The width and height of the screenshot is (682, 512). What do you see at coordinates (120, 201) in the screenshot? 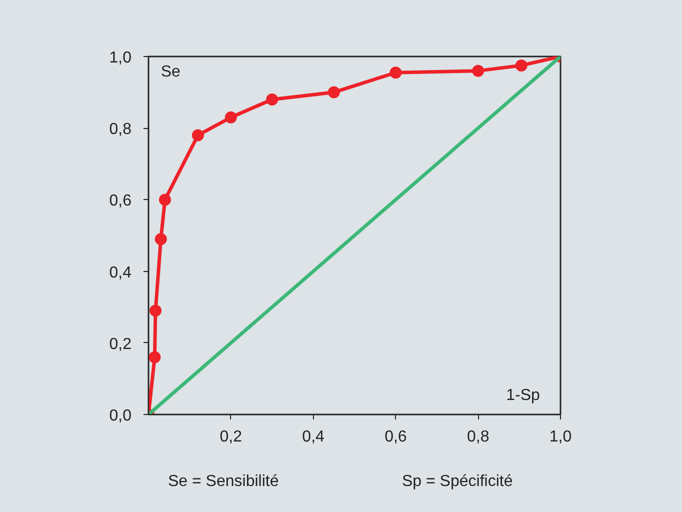
I see `y-tick-label: 0,6` at bounding box center [120, 201].